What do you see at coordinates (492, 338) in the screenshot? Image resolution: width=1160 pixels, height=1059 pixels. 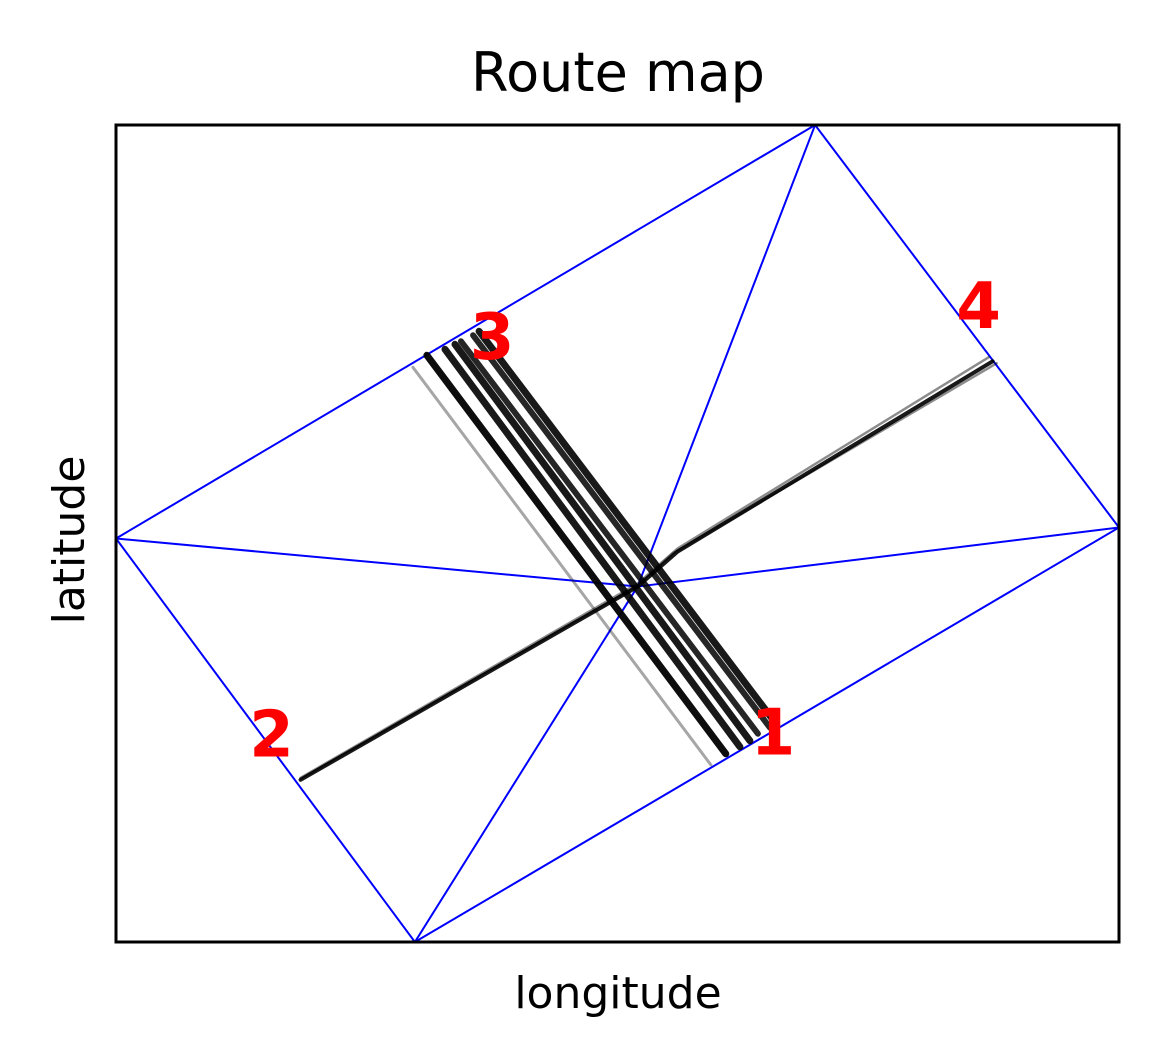 I see `waypoint-label-3: 3` at bounding box center [492, 338].